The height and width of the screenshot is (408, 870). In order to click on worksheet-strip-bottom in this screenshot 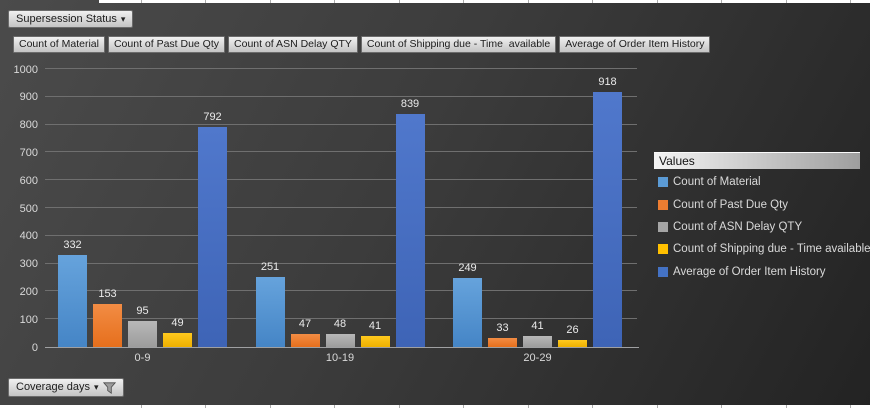, I will do `click(435, 406)`.